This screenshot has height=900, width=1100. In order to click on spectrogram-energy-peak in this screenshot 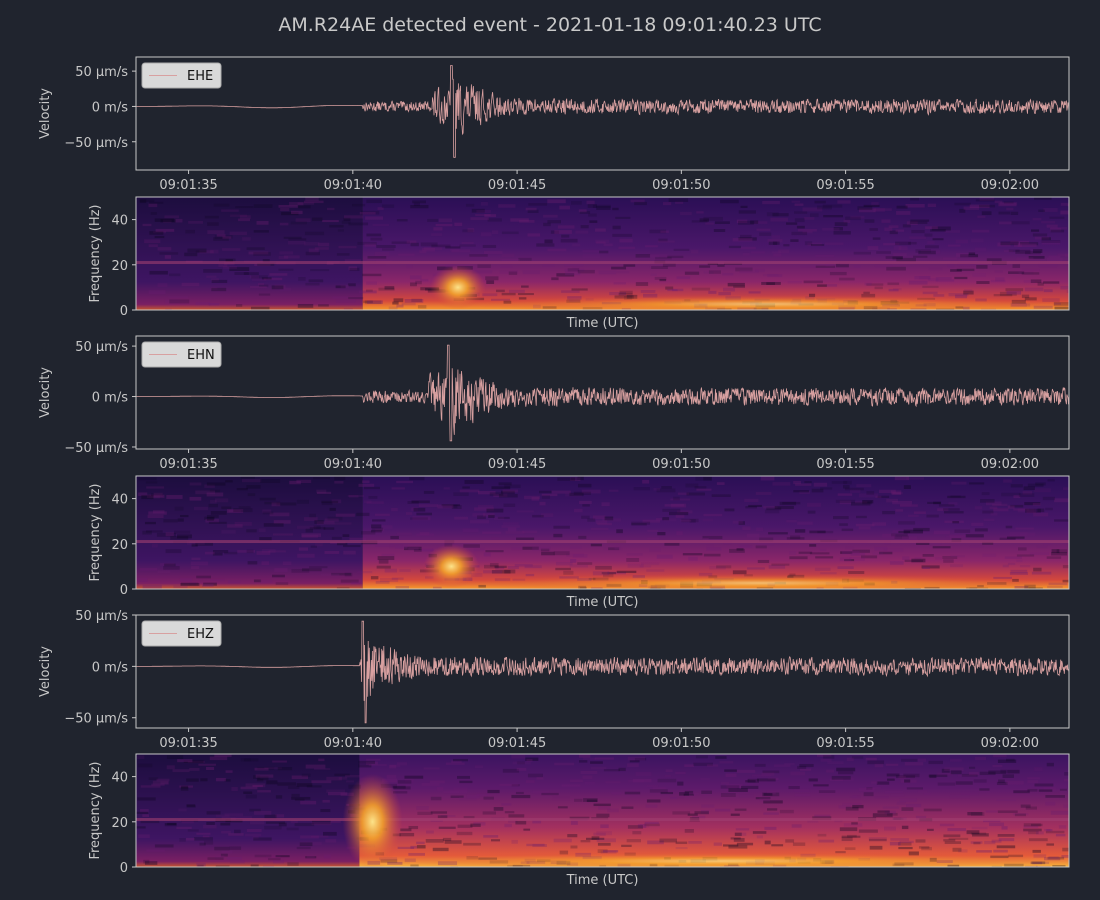, I will do `click(457, 287)`.